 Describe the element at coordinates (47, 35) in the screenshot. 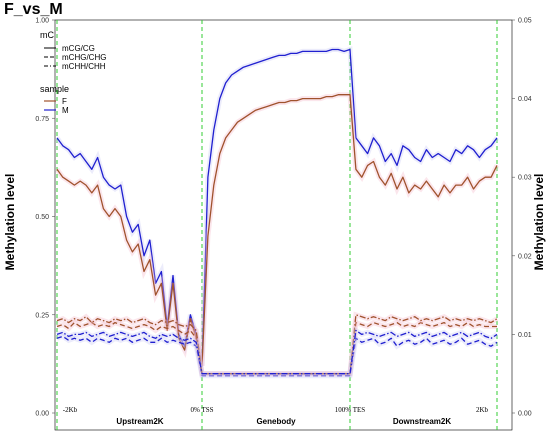

I see `legend-mc-title: mC` at that location.